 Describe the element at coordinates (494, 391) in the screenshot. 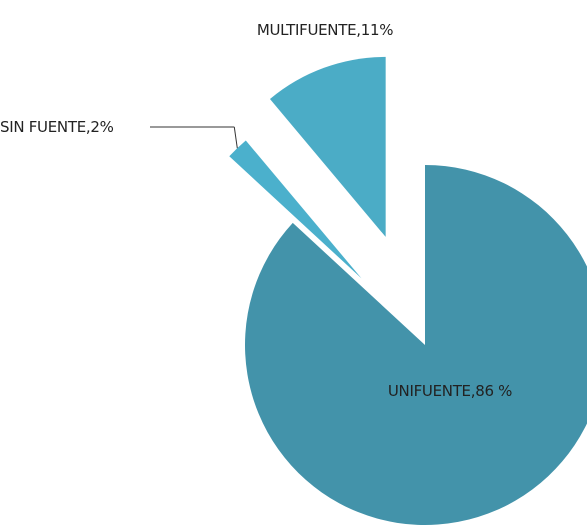

I see `value-label: 86 %` at that location.